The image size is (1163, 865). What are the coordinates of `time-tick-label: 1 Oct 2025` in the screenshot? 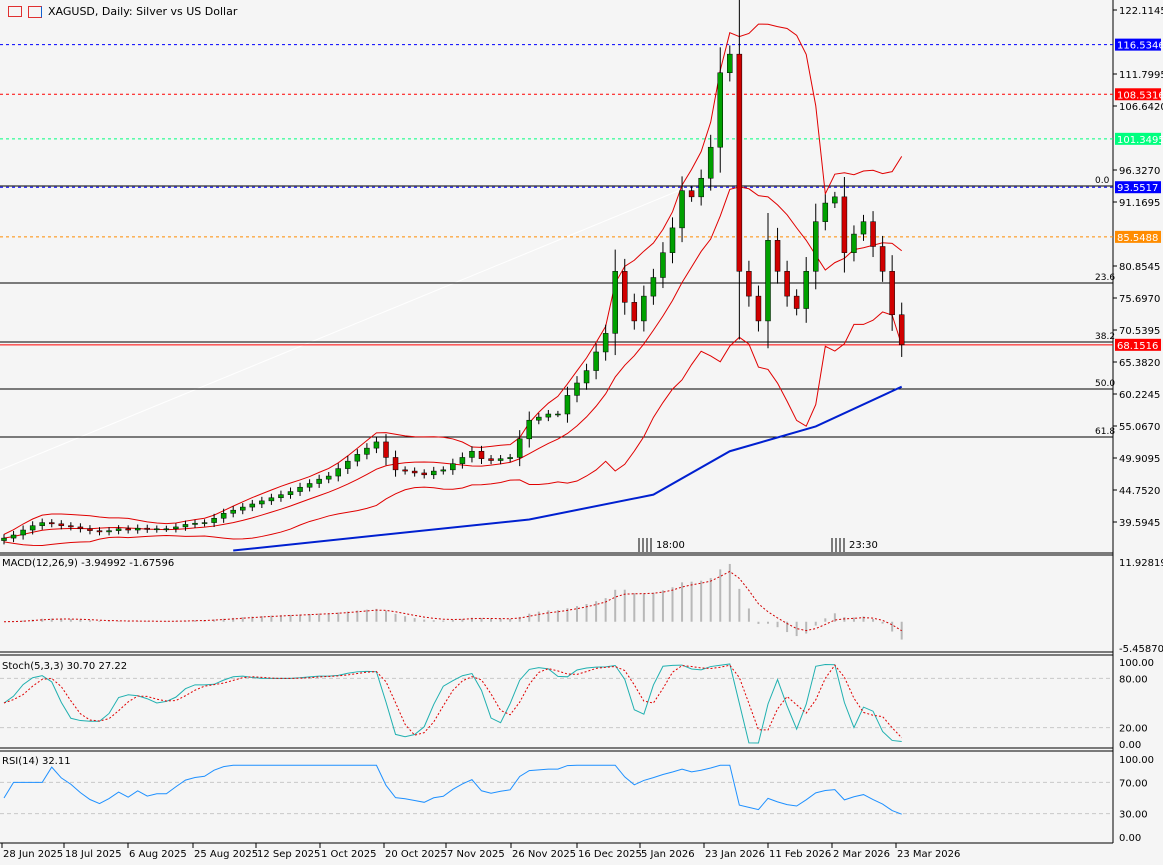 It's located at (348, 854).